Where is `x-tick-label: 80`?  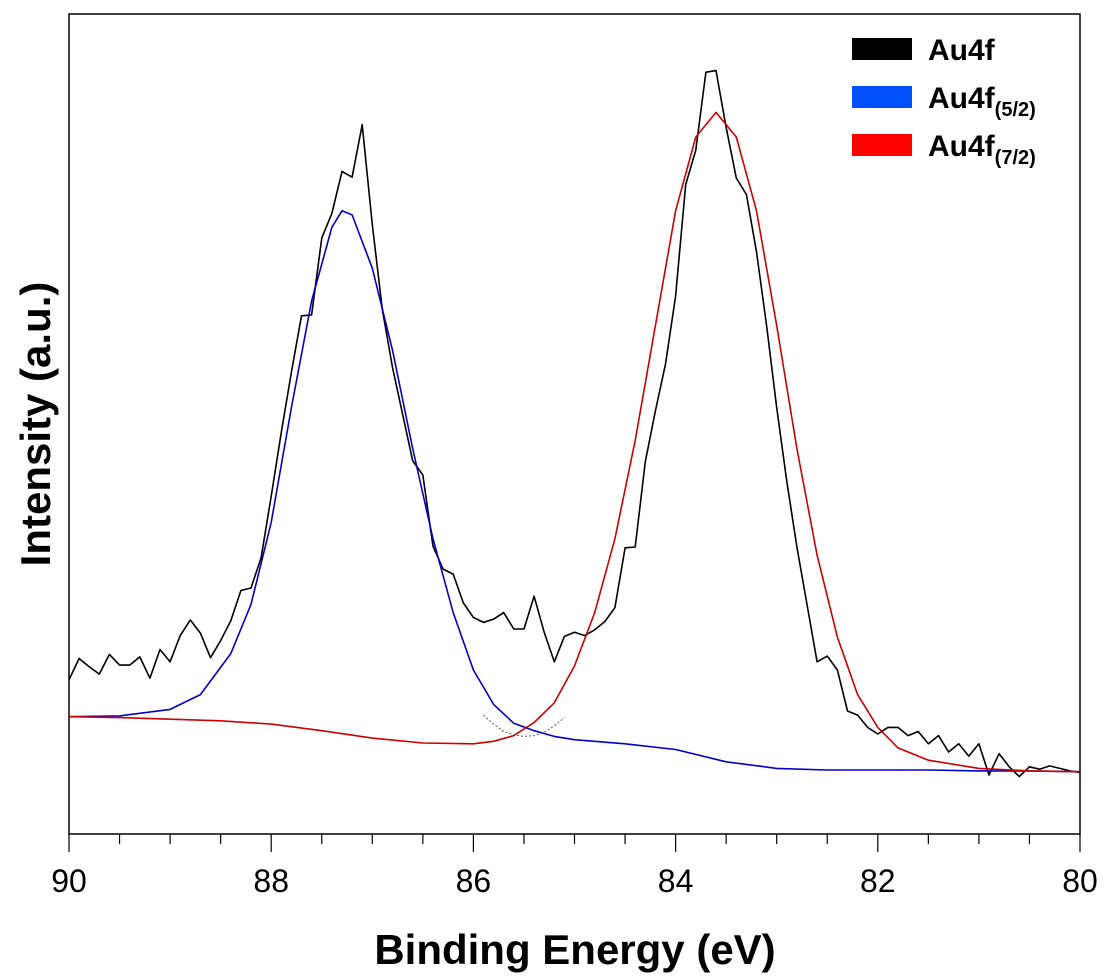 x-tick-label: 80 is located at coordinates (1080, 881).